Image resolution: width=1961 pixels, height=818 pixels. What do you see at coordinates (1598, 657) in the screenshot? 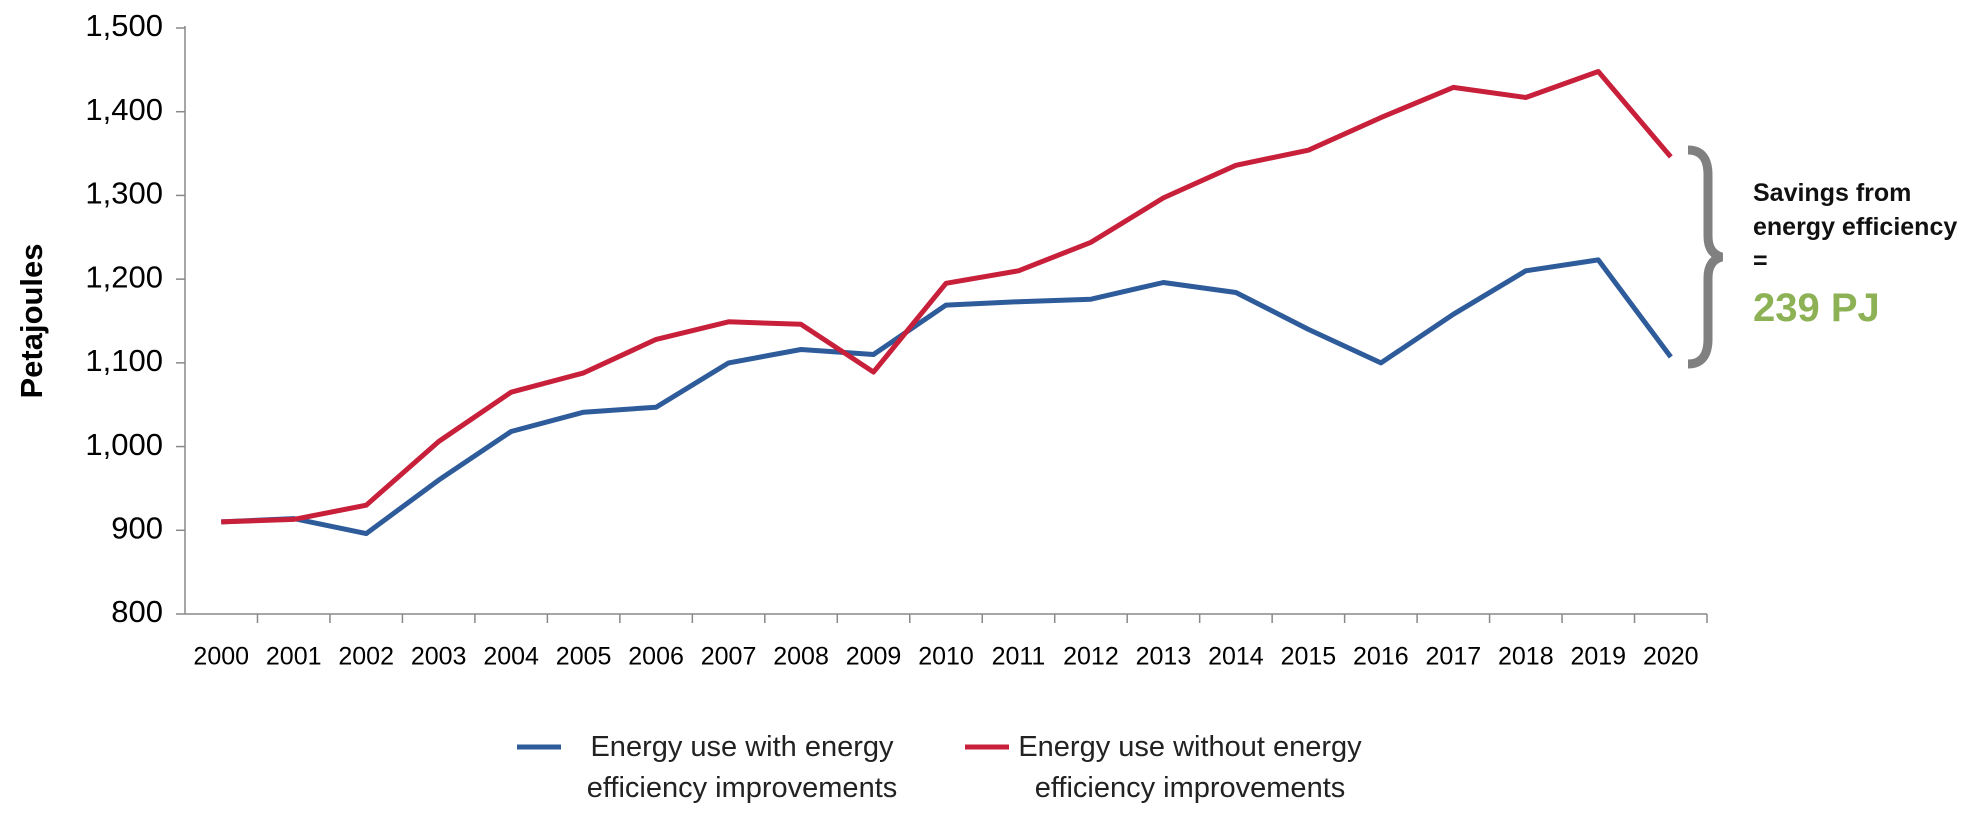
I see `x-tick-label: 2019` at bounding box center [1598, 657].